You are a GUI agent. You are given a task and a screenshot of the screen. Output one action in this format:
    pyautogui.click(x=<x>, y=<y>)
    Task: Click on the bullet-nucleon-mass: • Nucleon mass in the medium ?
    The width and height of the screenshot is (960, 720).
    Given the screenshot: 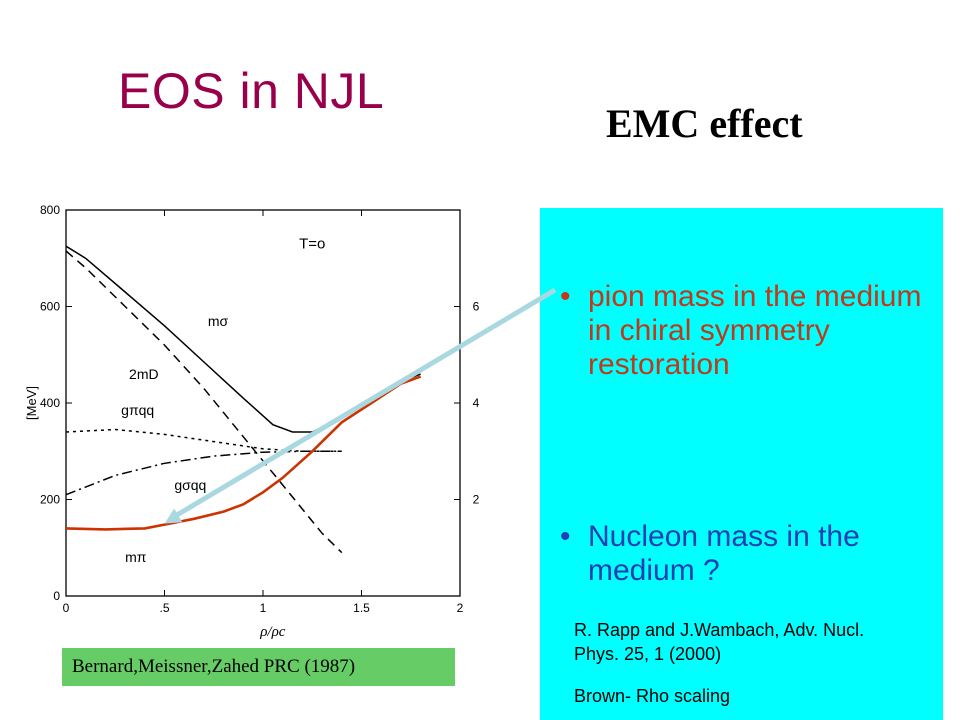 What is the action you would take?
    pyautogui.click(x=749, y=554)
    